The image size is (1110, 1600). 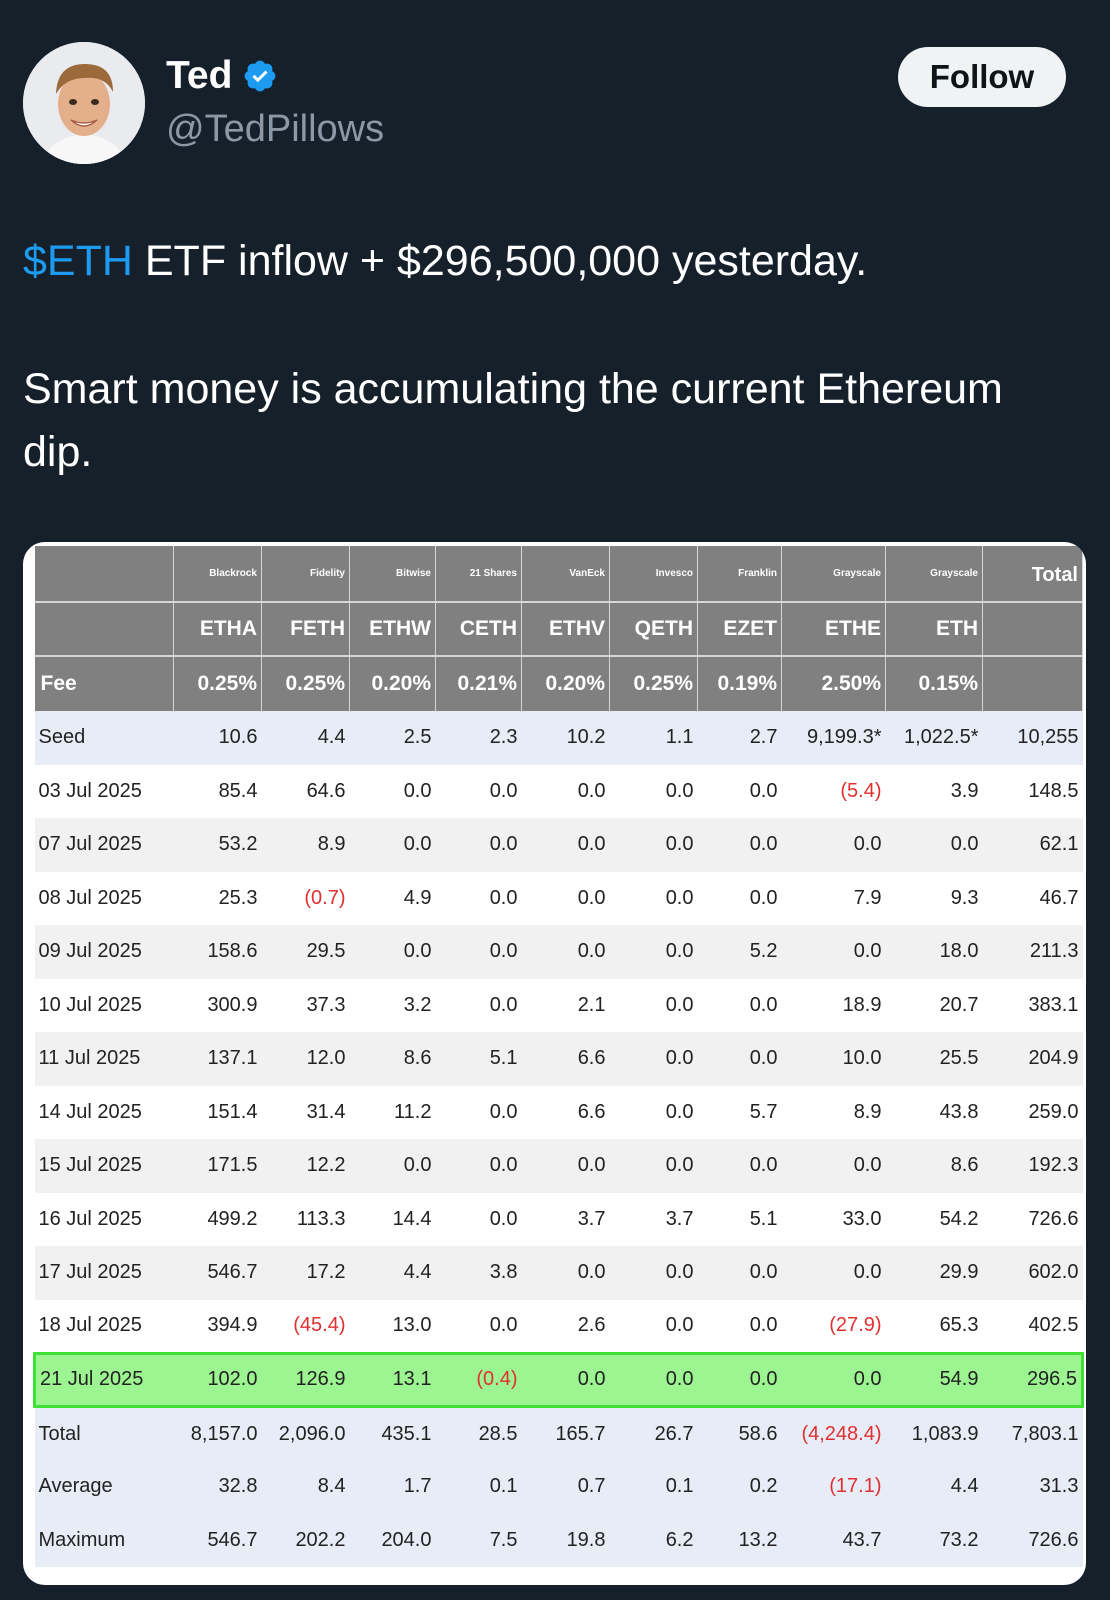 What do you see at coordinates (217, 1166) in the screenshot?
I see `flow-cell: 171.5` at bounding box center [217, 1166].